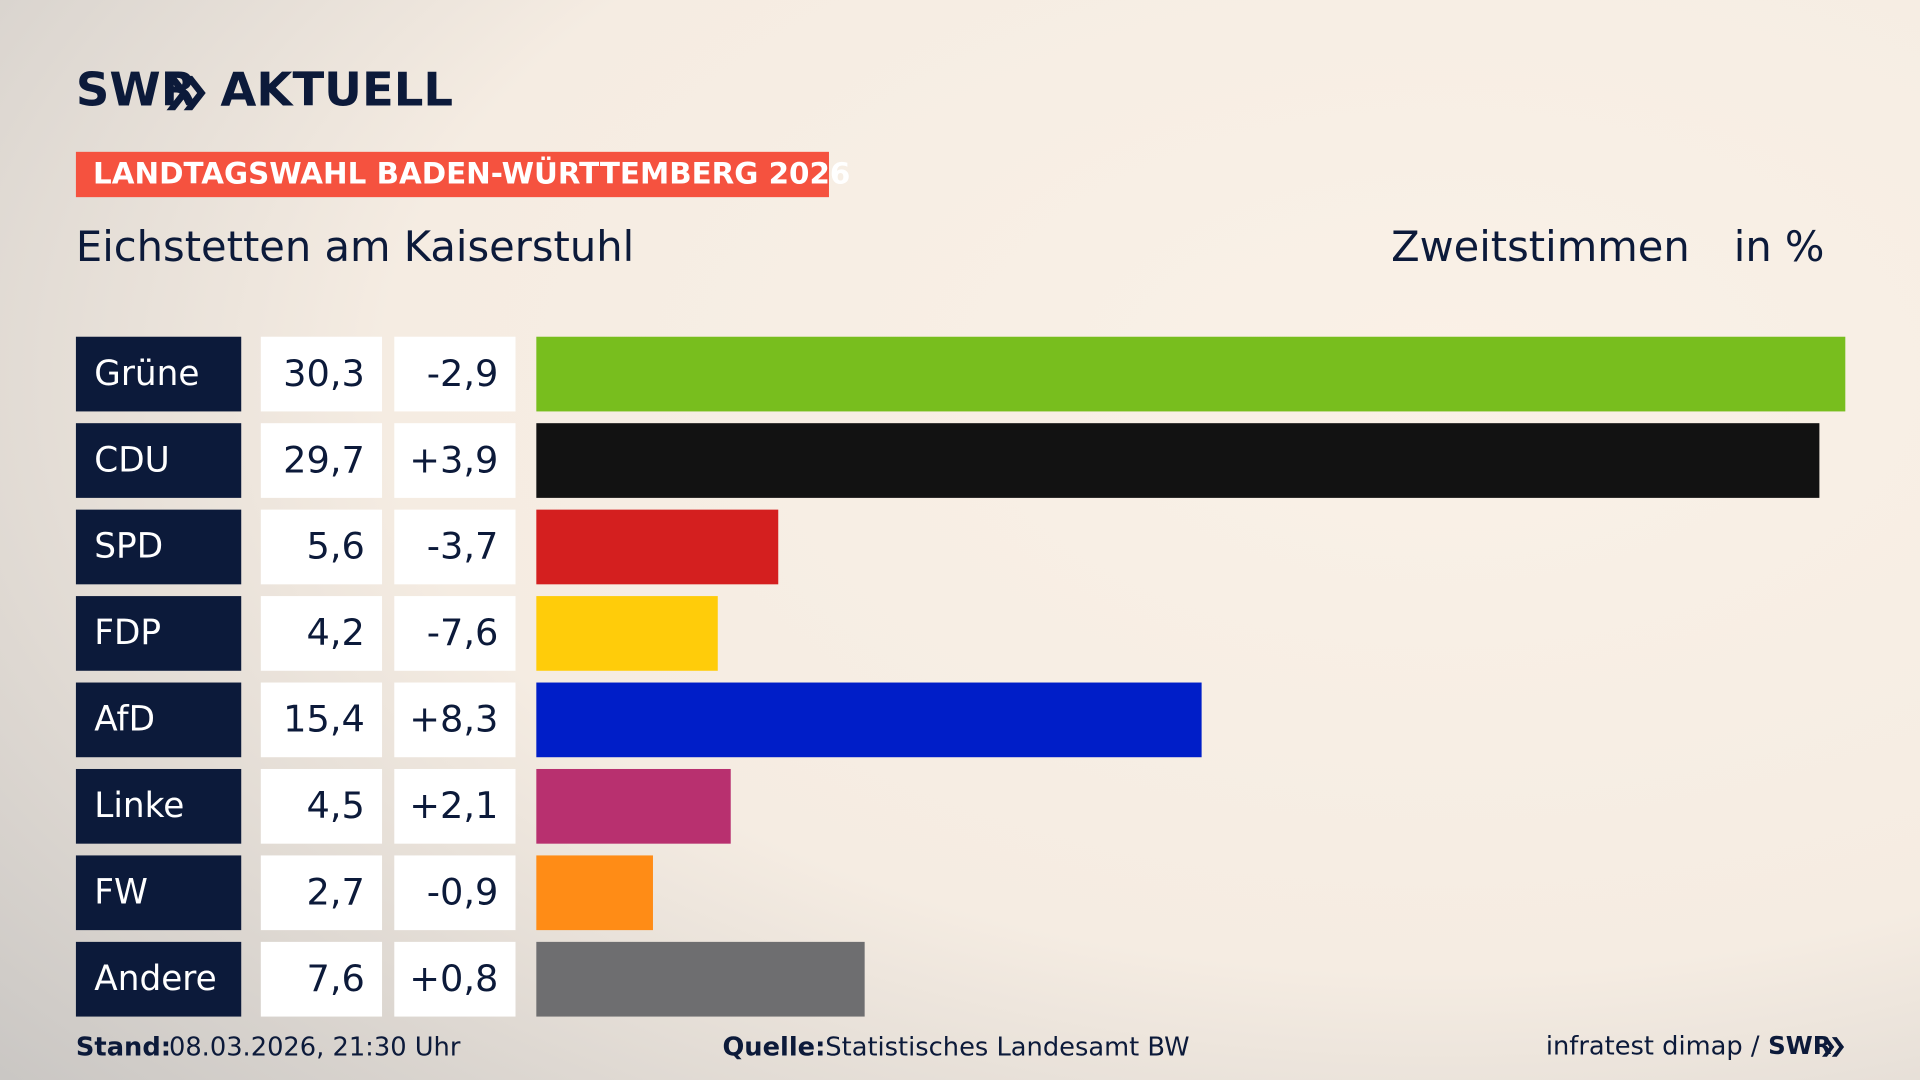 The image size is (1920, 1080). I want to click on party-label: FDP, so click(127, 633).